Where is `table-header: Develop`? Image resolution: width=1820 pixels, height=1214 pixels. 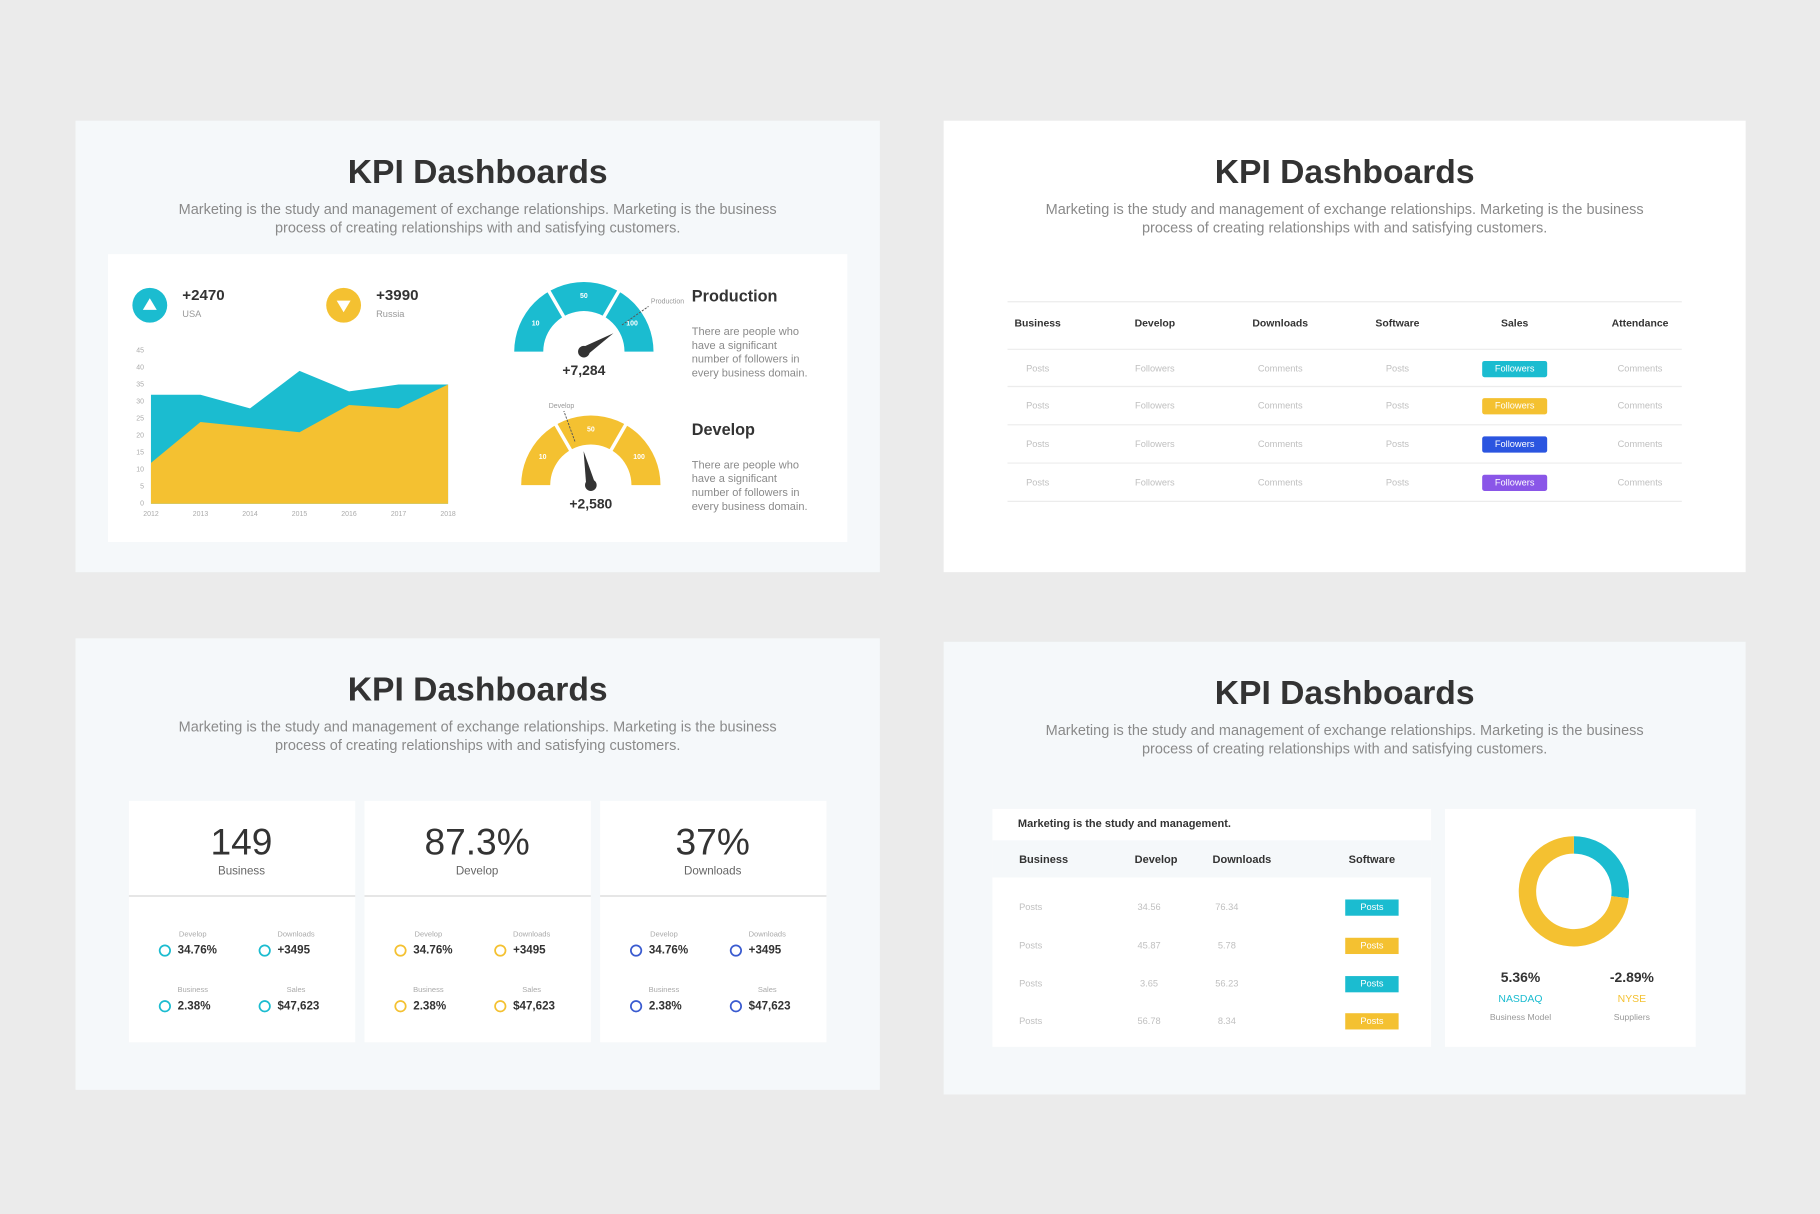 table-header: Develop is located at coordinates (1155, 324).